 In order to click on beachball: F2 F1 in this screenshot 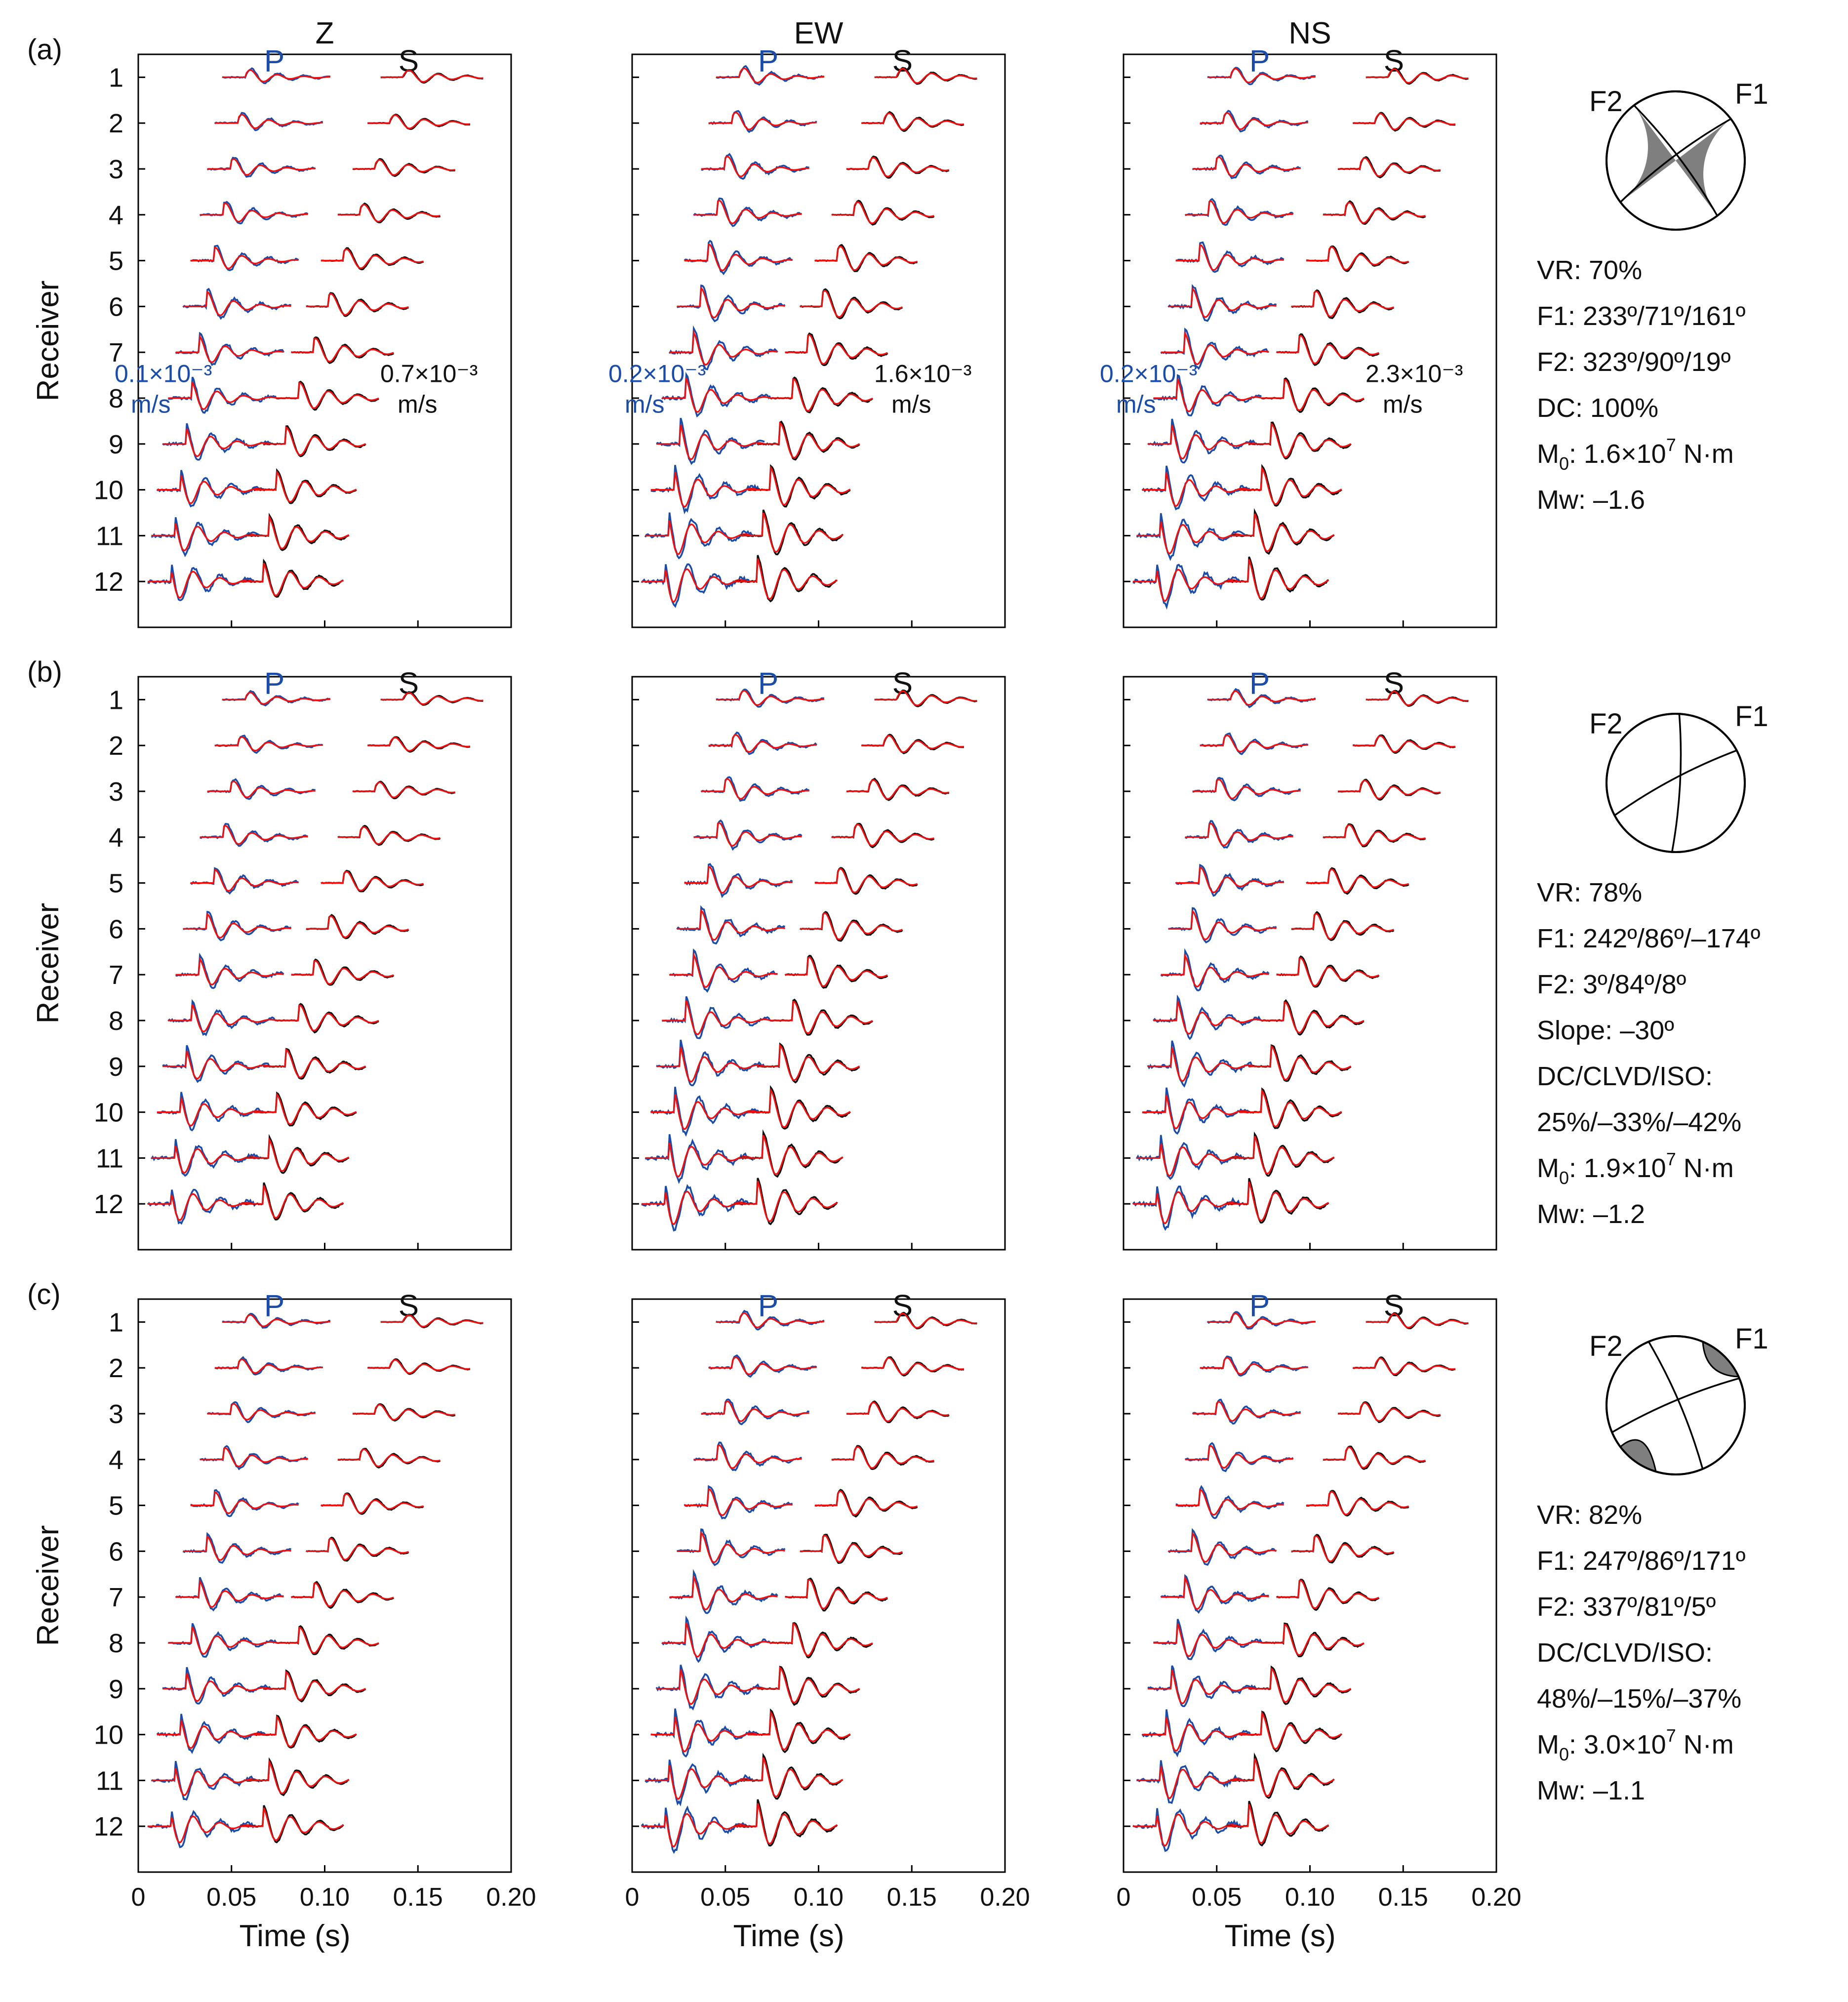, I will do `click(1678, 154)`.